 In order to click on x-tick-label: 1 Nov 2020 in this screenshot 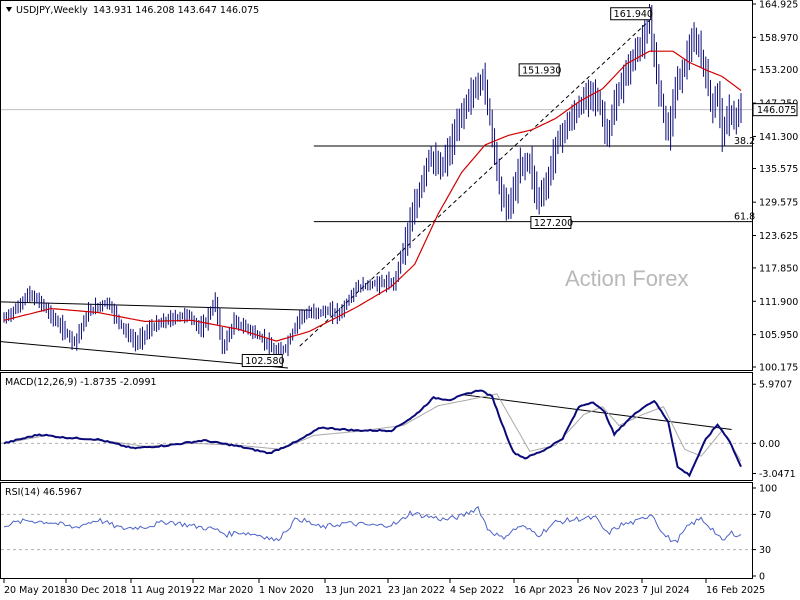, I will do `click(286, 590)`.